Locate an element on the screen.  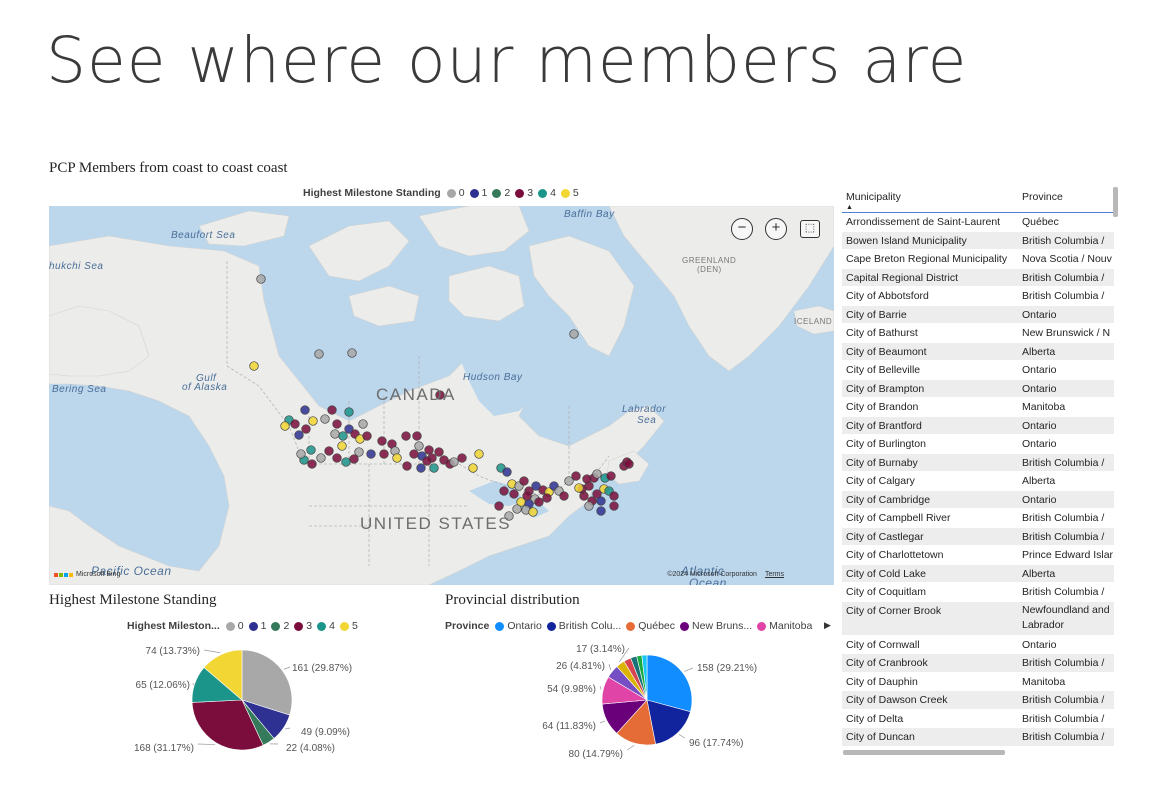
province-legend-item: Ontario is located at coordinates (518, 626).